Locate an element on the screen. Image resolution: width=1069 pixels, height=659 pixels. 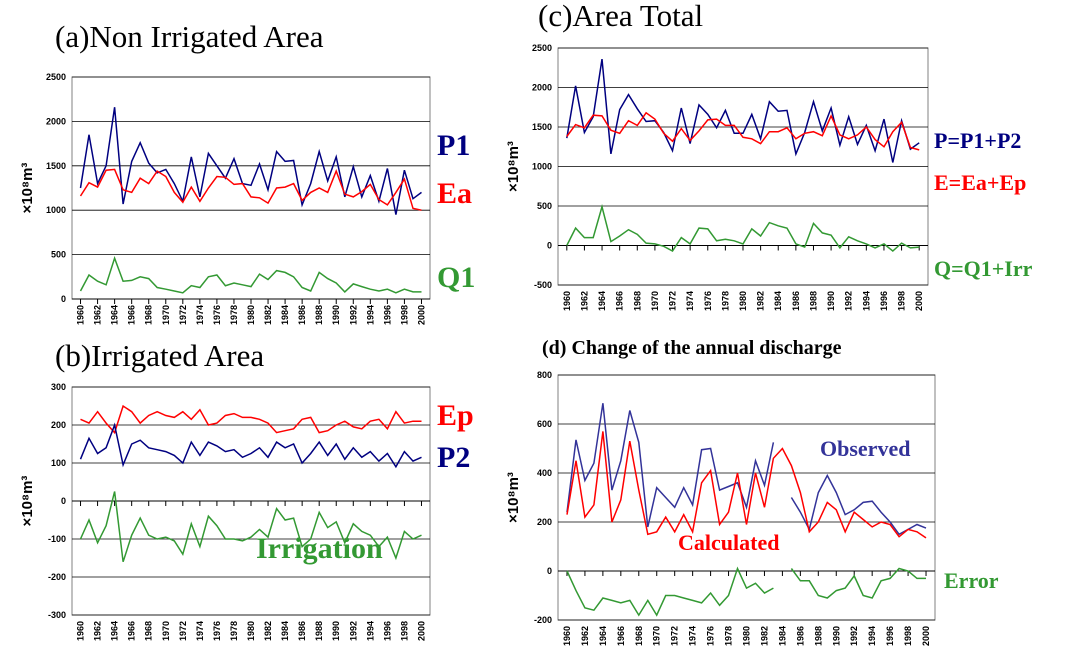
y-tick-label: -200 is located at coordinates (57, 577).